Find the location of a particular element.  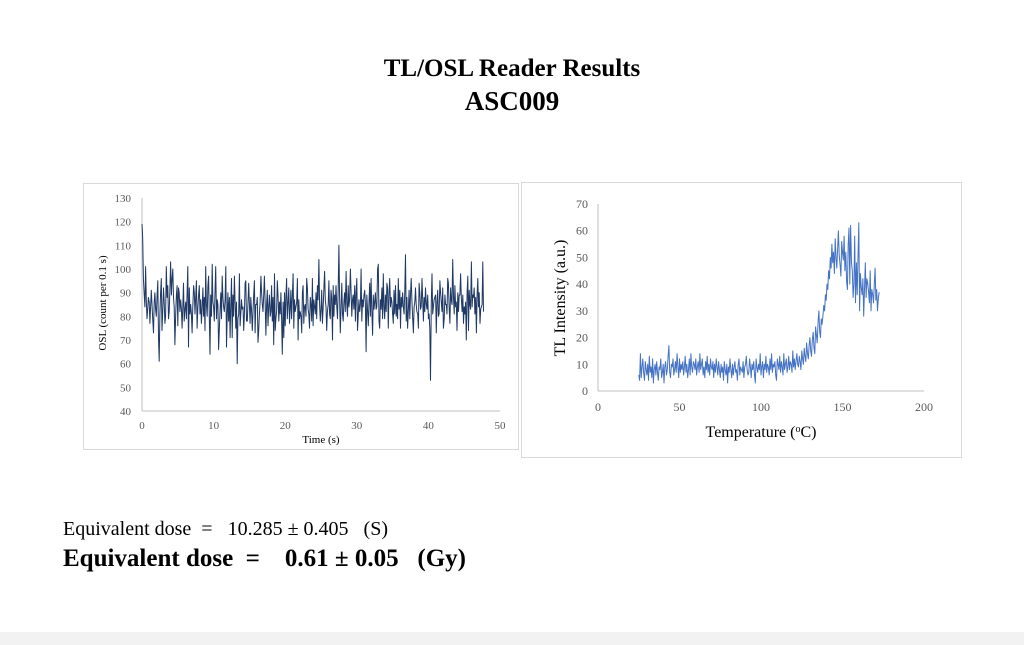

equivalent-dose-gray: Equivalent dose = 0.61 ± 0.05 (Gy) is located at coordinates (264, 558).